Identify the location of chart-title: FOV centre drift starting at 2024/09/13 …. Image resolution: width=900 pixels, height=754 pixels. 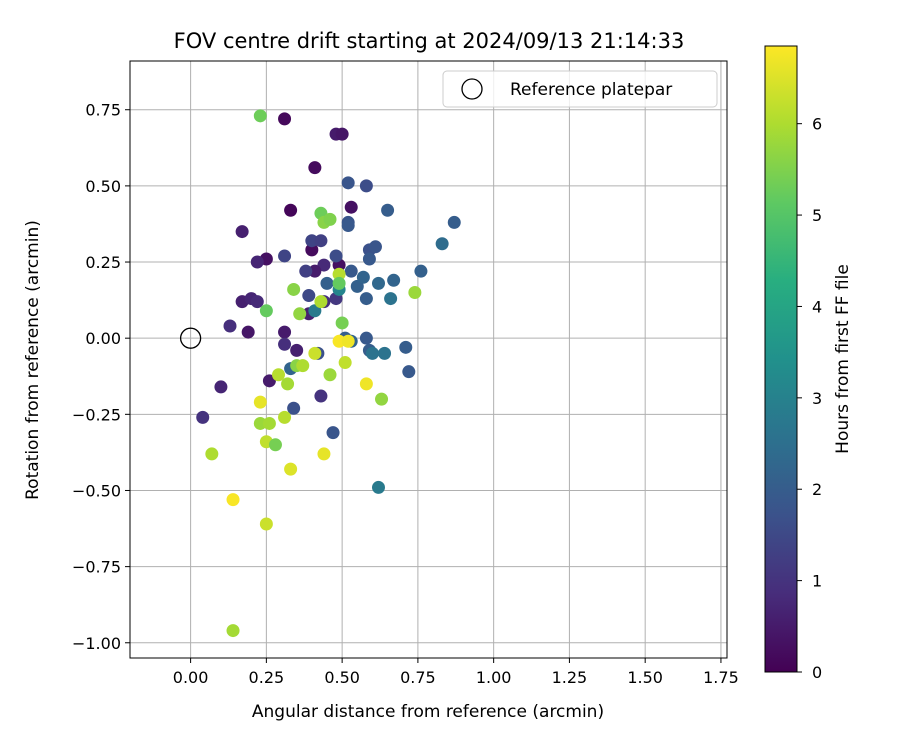
(429, 41).